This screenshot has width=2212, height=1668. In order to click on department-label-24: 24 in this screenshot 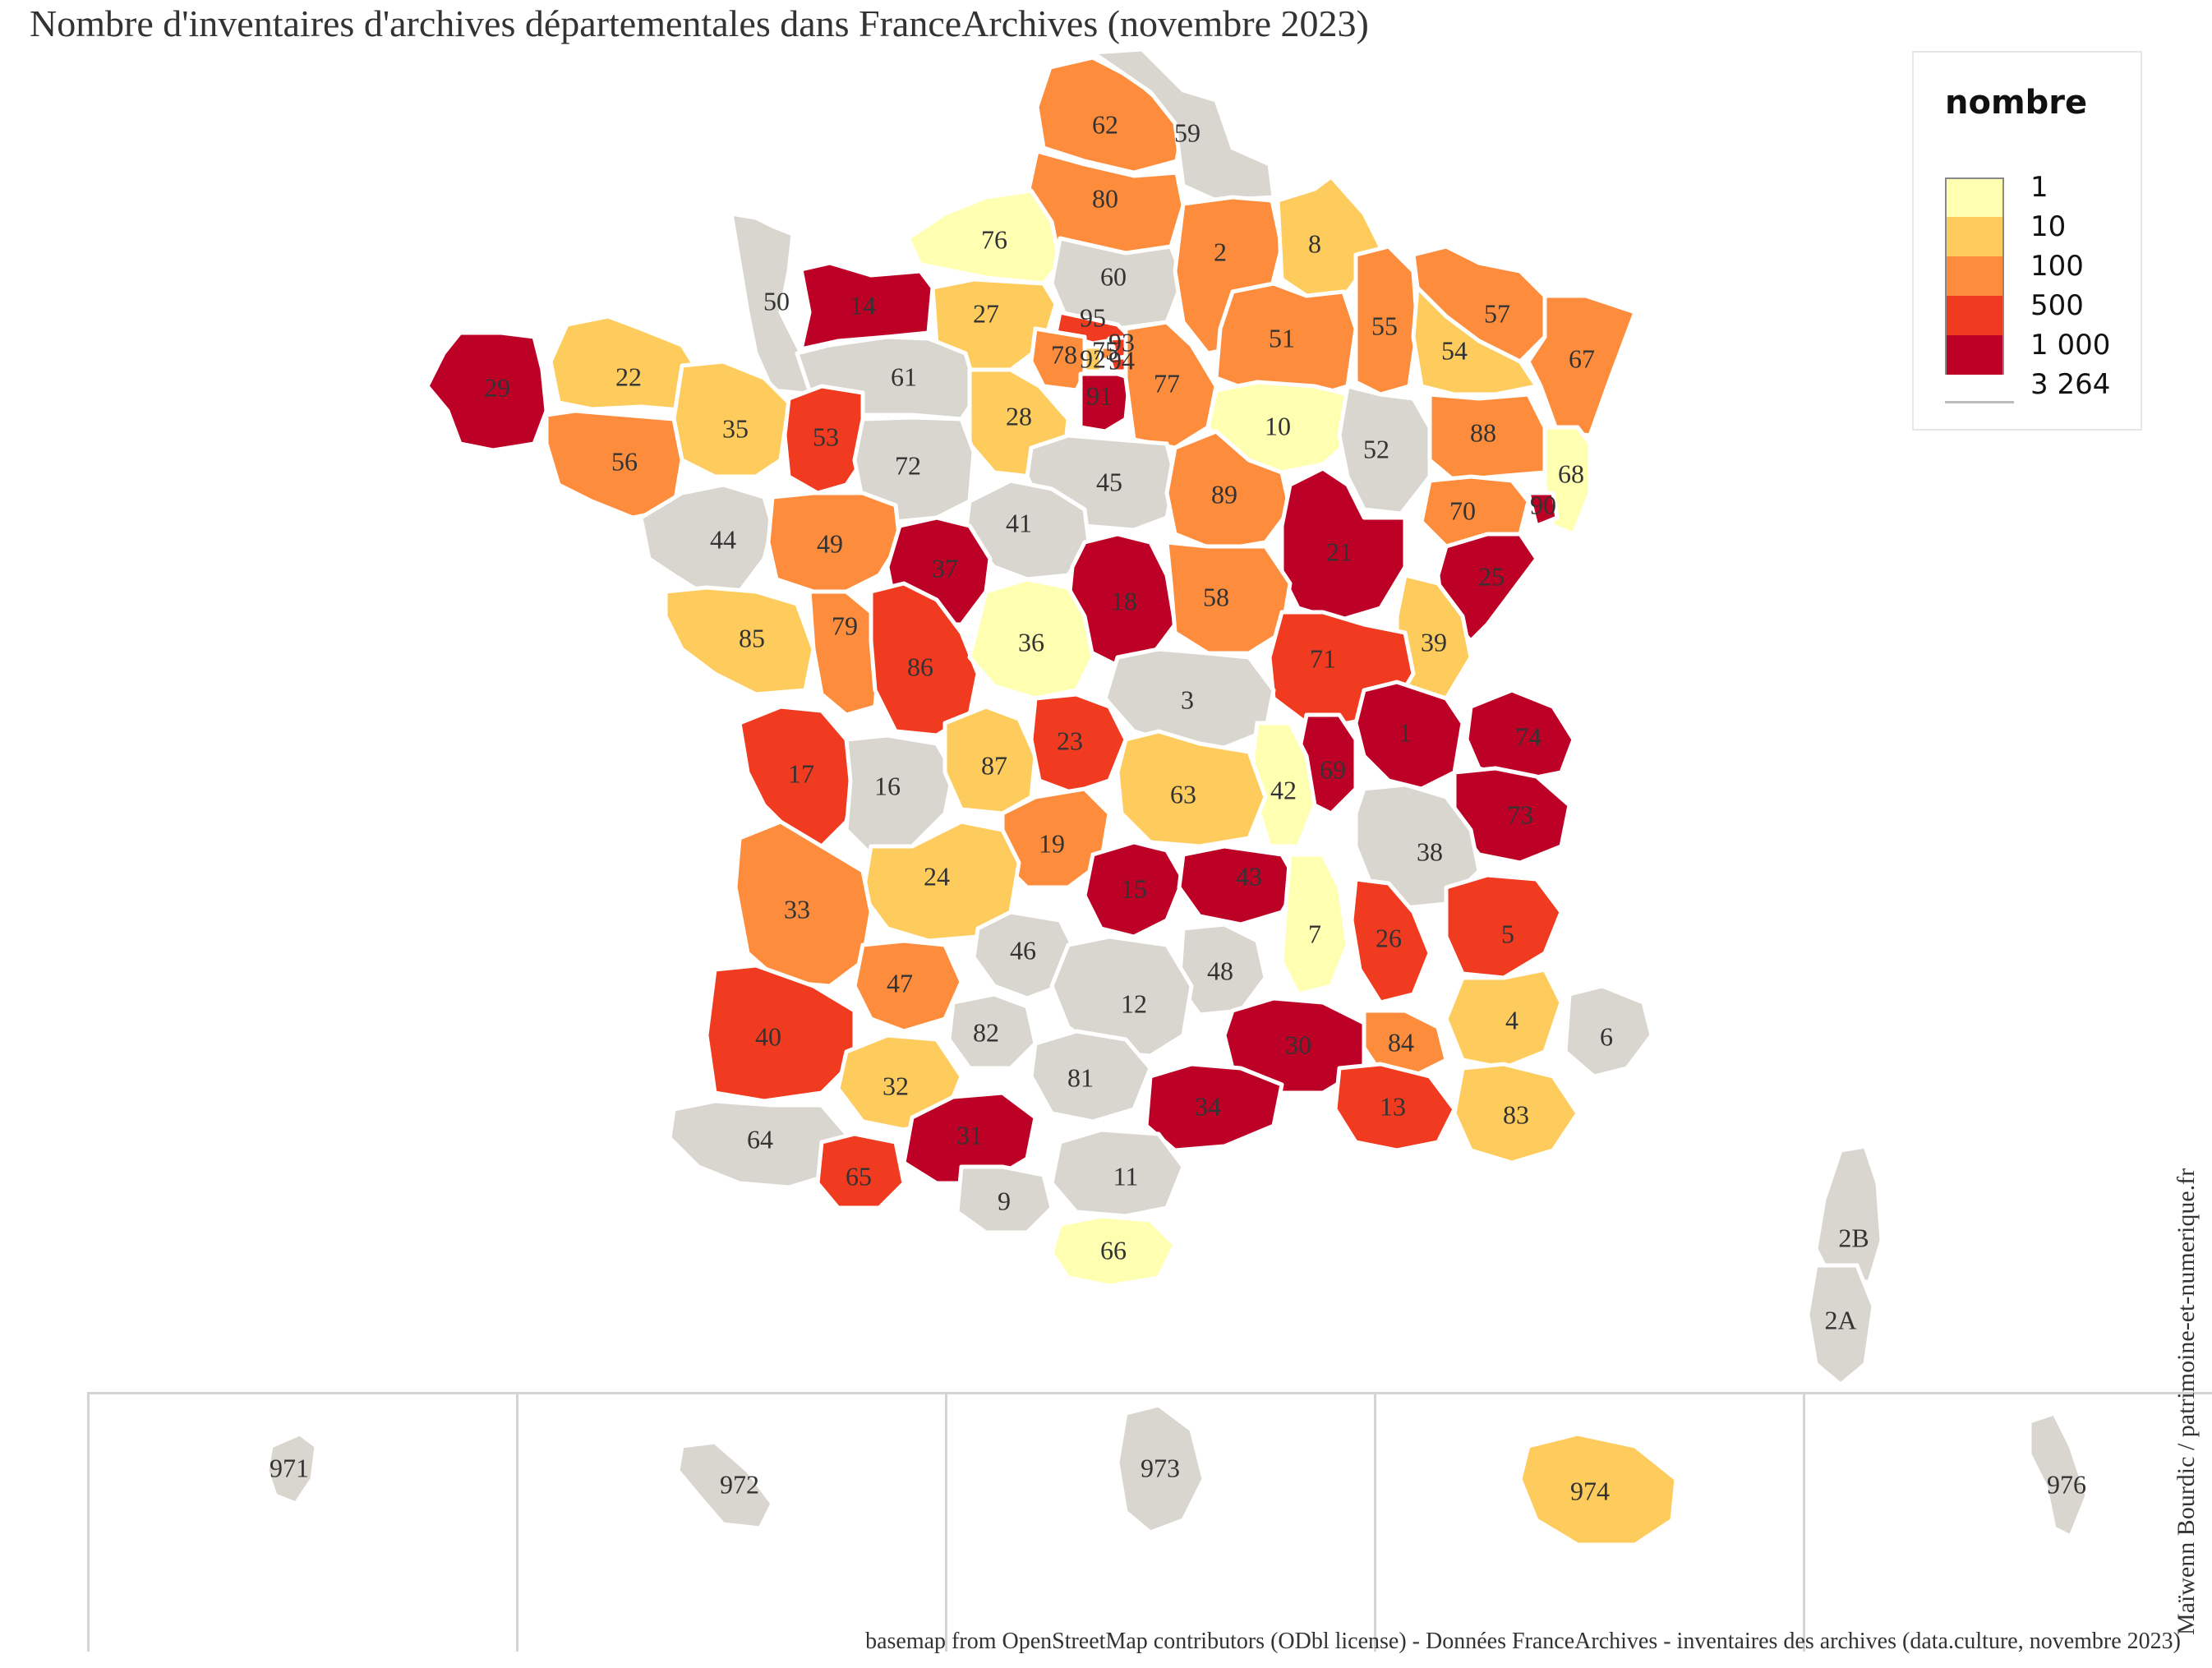, I will do `click(937, 876)`.